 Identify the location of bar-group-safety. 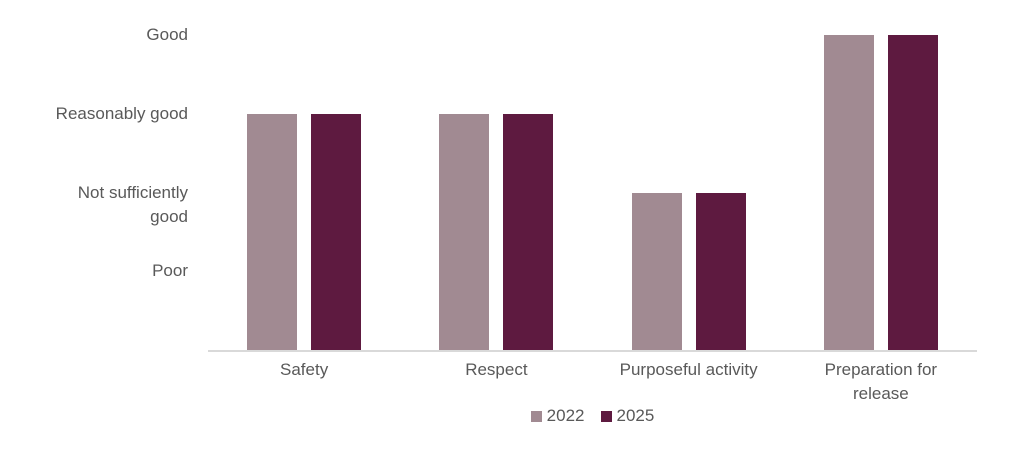
(304, 175).